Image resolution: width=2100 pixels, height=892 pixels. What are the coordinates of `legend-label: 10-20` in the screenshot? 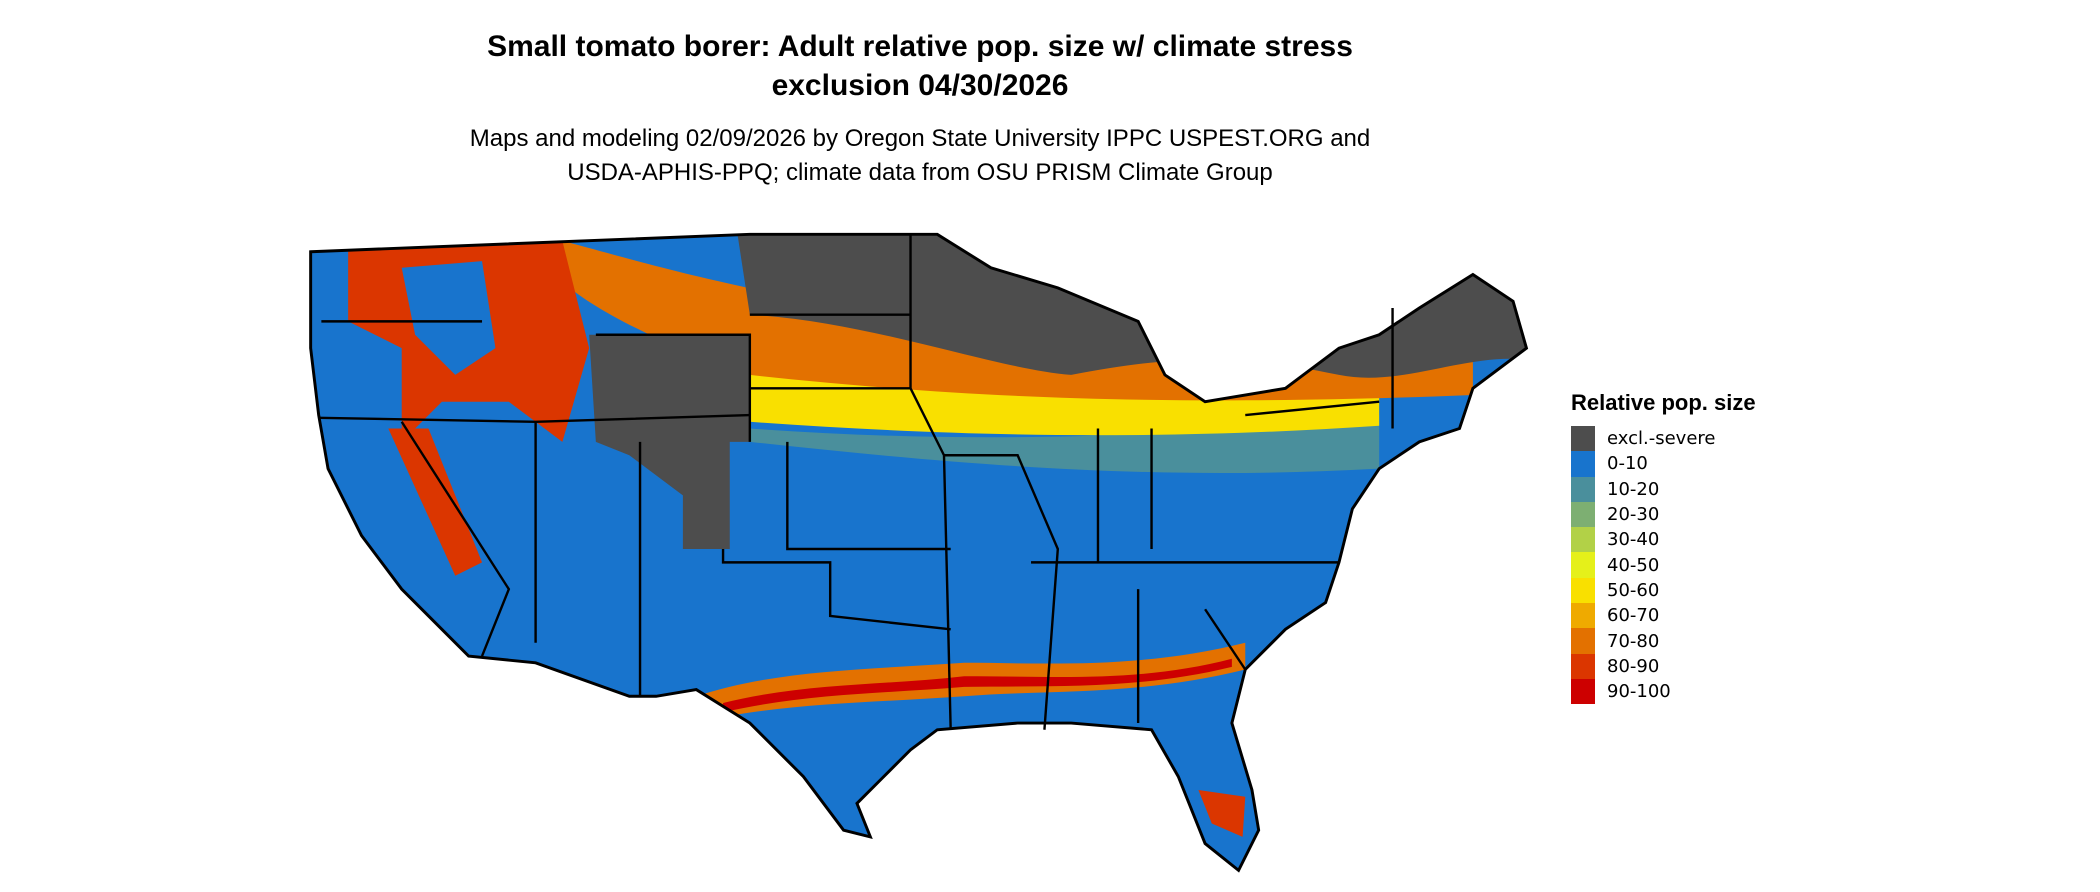 It's located at (1633, 489).